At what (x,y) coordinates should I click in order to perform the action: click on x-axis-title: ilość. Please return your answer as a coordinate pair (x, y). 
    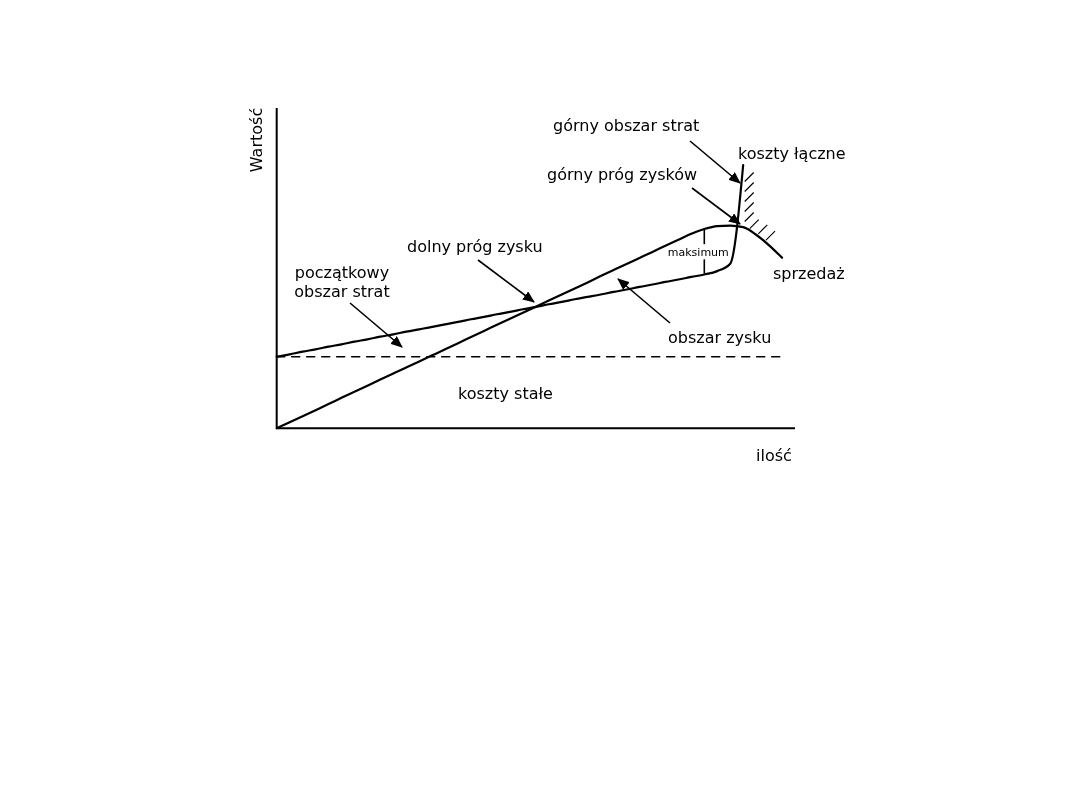
    Looking at the image, I should click on (774, 455).